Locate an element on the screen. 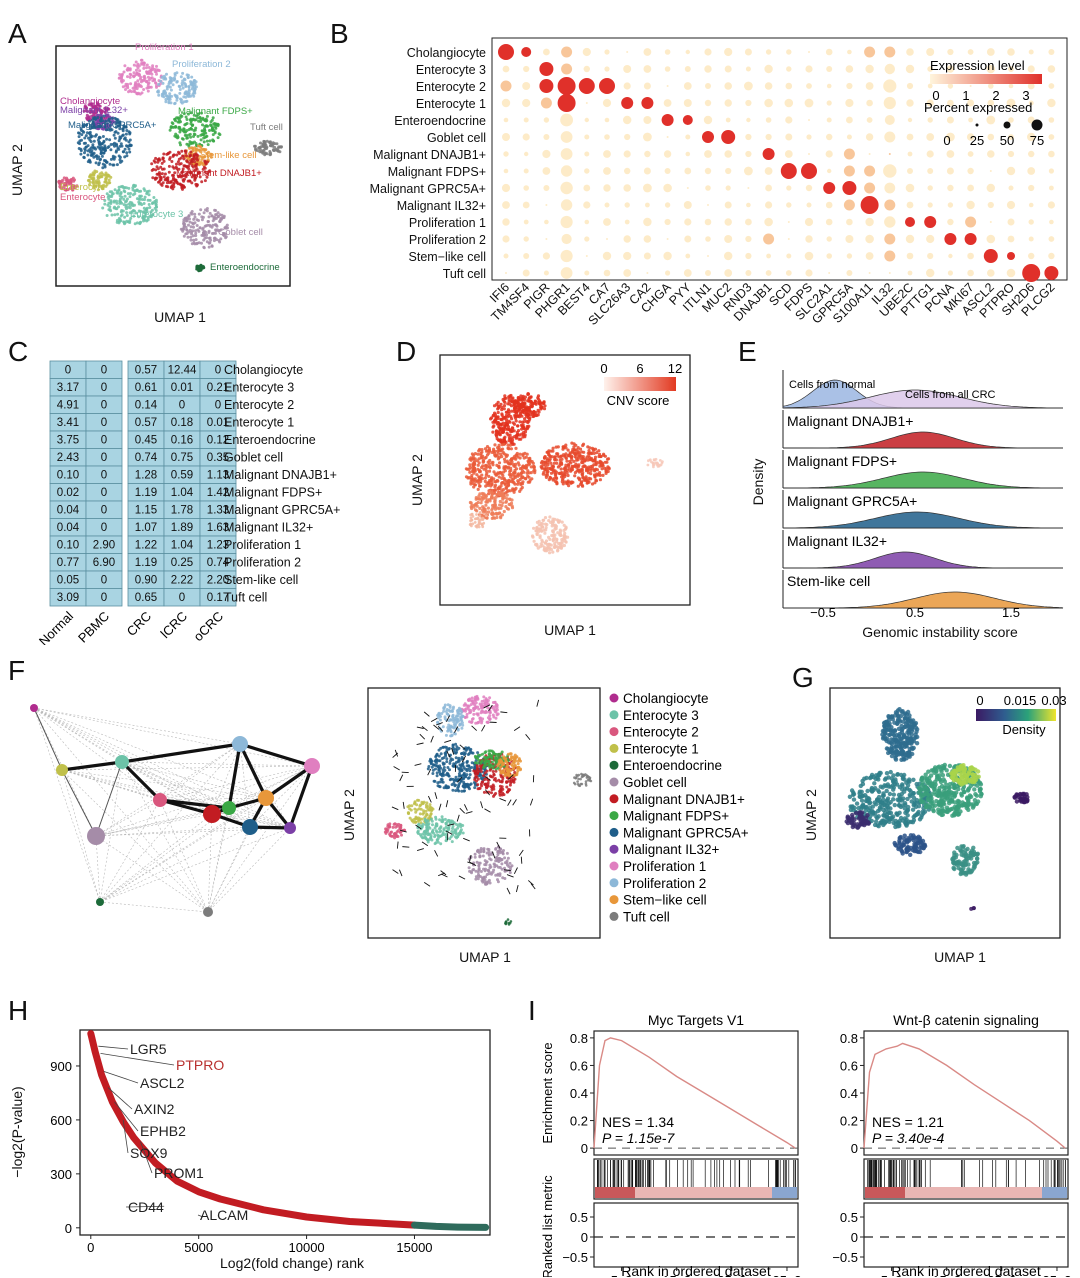 The width and height of the screenshot is (1080, 1278). panel-h-ylabel: −log2(P-value) is located at coordinates (17, 1131).